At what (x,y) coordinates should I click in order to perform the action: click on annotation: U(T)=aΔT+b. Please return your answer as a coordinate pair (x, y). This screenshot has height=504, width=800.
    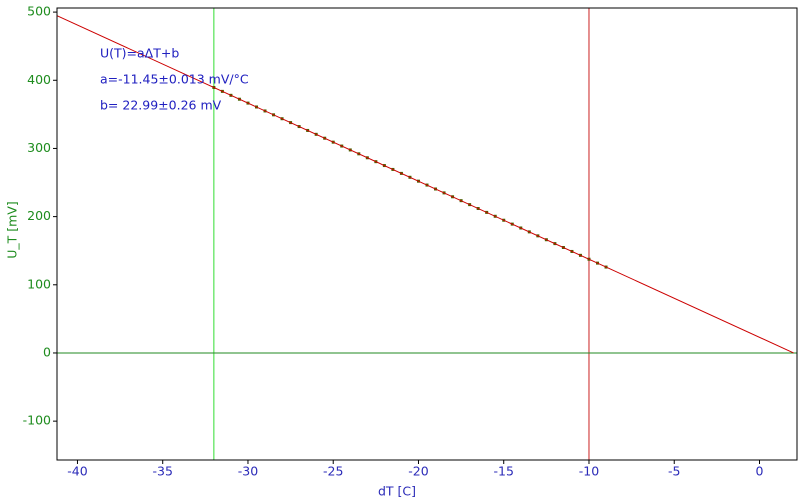
    Looking at the image, I should click on (139, 53).